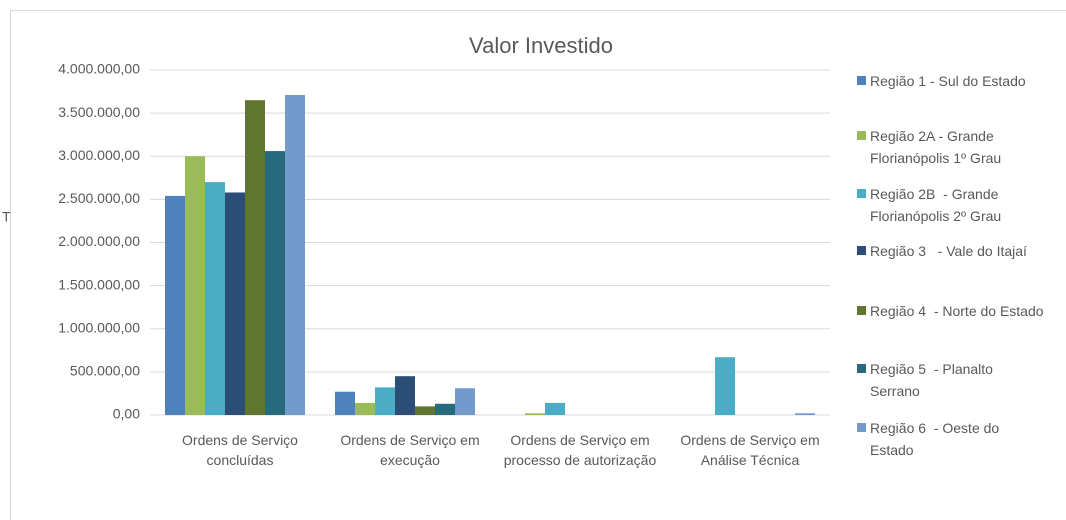  Describe the element at coordinates (948, 81) in the screenshot. I see `legend-label: Região 1 - Sul do Estado` at that location.